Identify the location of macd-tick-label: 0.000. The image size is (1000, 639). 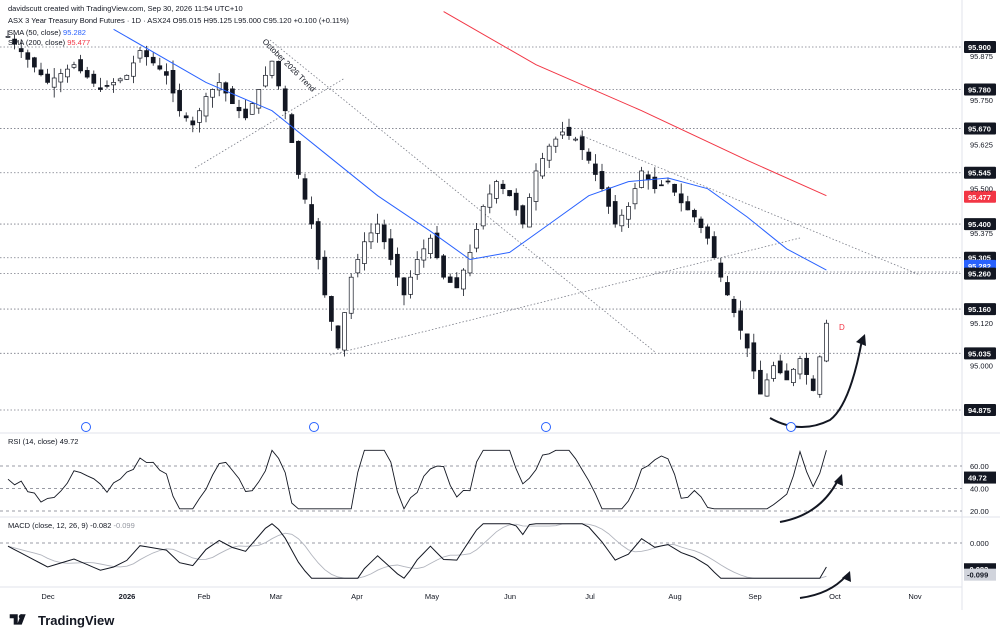
(979, 543).